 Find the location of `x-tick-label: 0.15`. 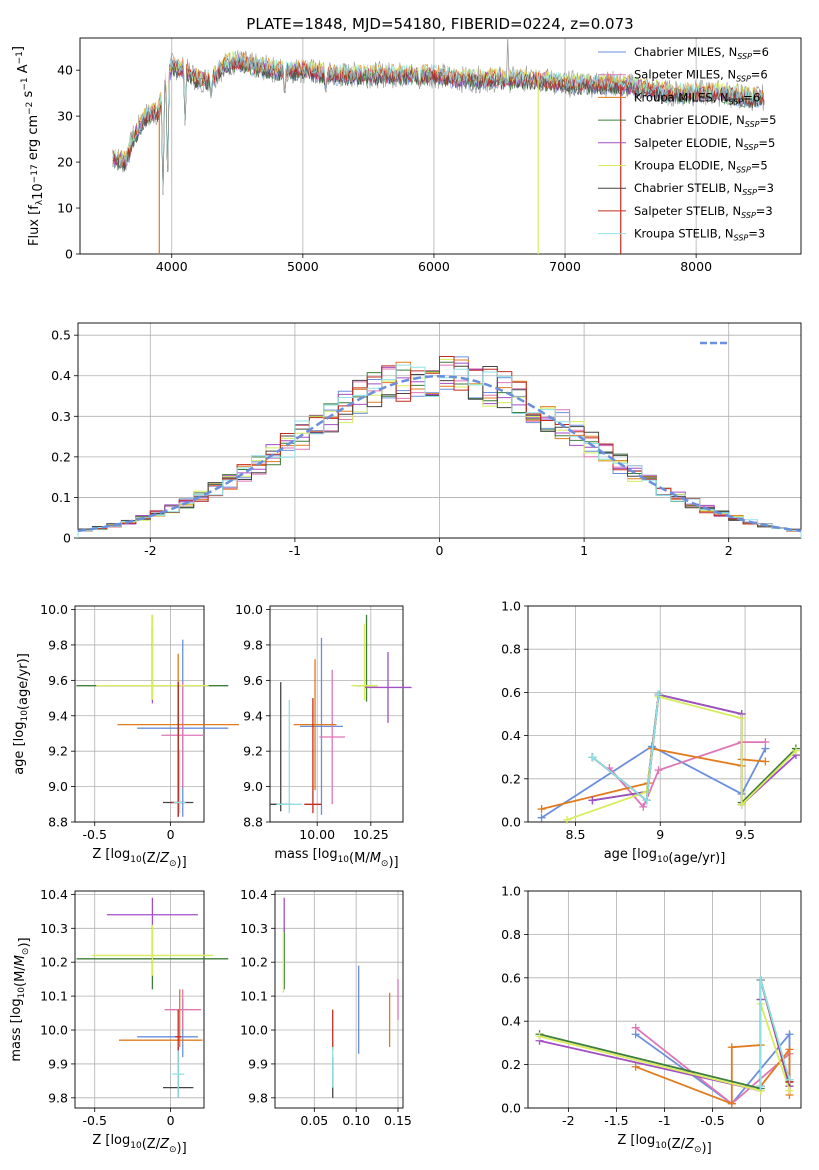

x-tick-label: 0.15 is located at coordinates (398, 1120).